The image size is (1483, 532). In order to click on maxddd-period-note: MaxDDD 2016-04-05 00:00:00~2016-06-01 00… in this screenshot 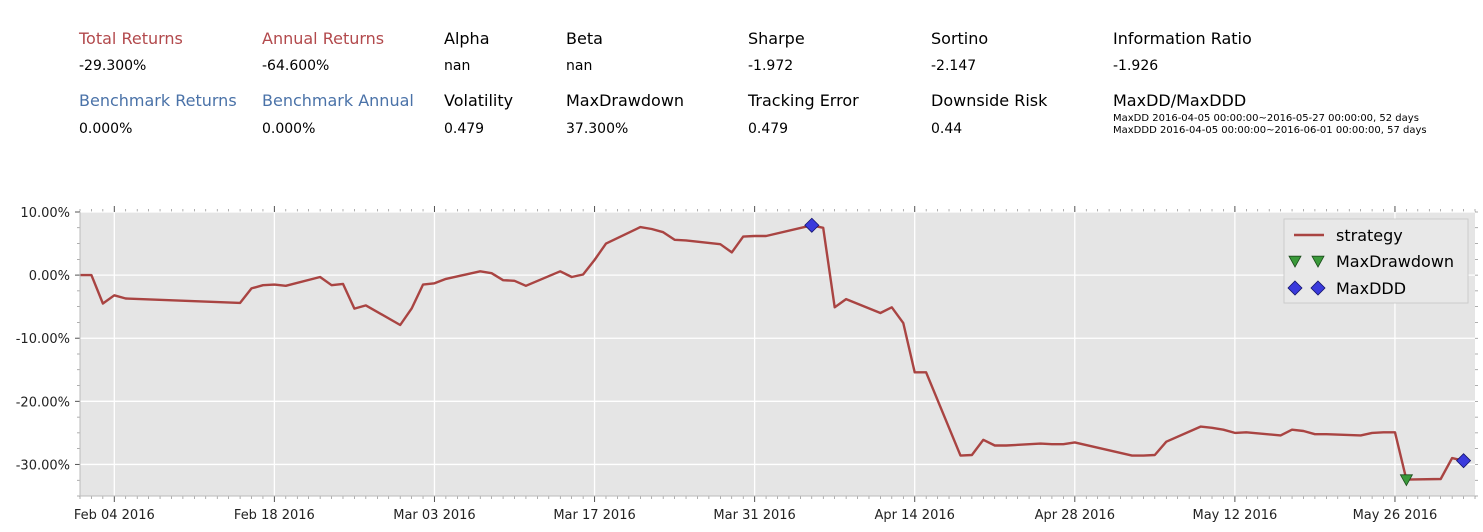, I will do `click(1270, 130)`.